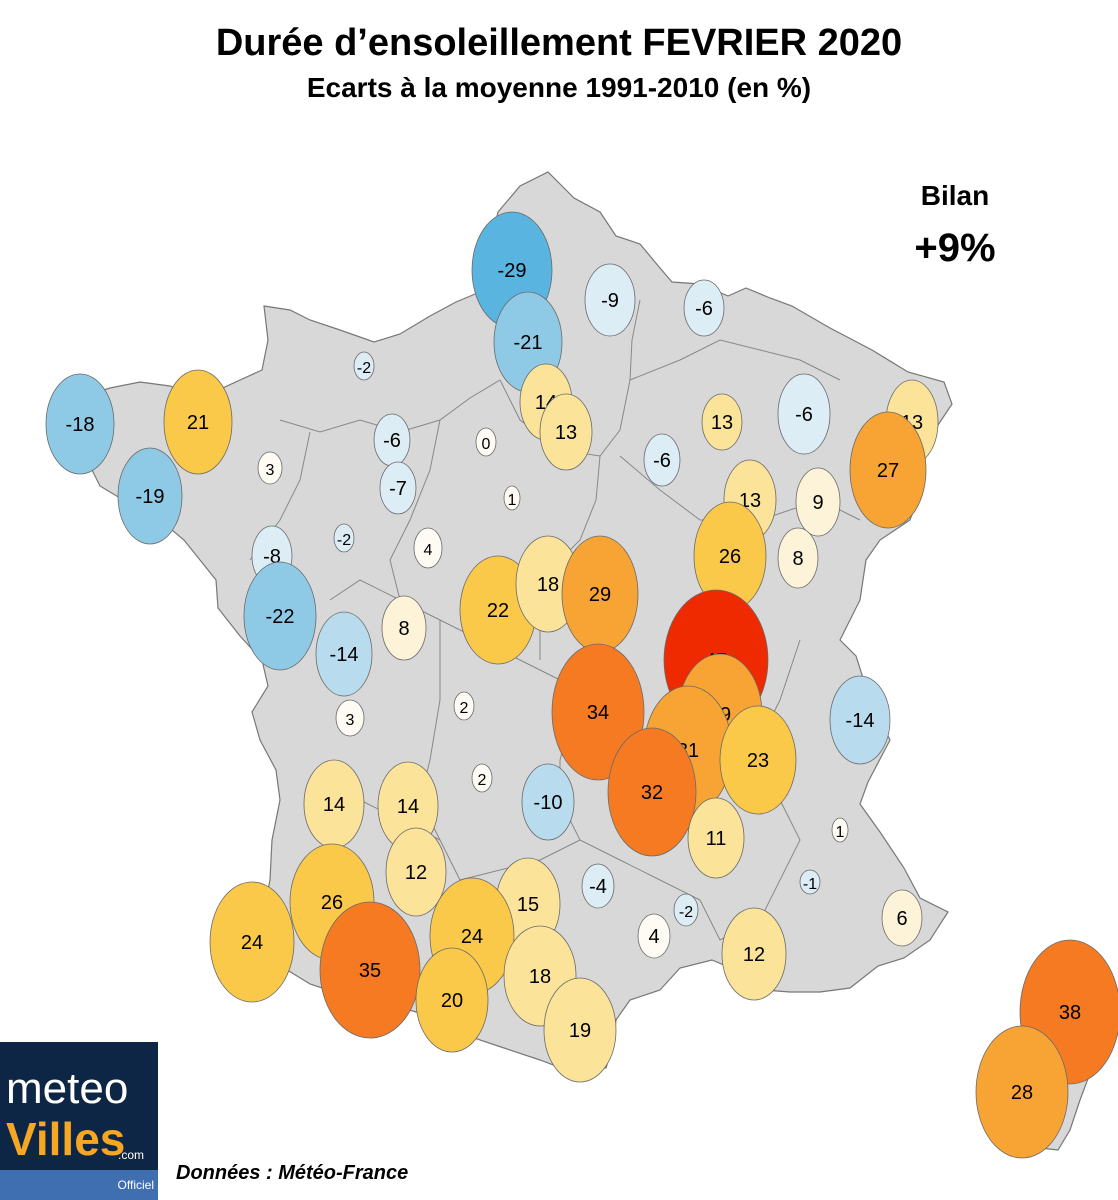 The width and height of the screenshot is (1118, 1200). I want to click on station-value: -9, so click(610, 301).